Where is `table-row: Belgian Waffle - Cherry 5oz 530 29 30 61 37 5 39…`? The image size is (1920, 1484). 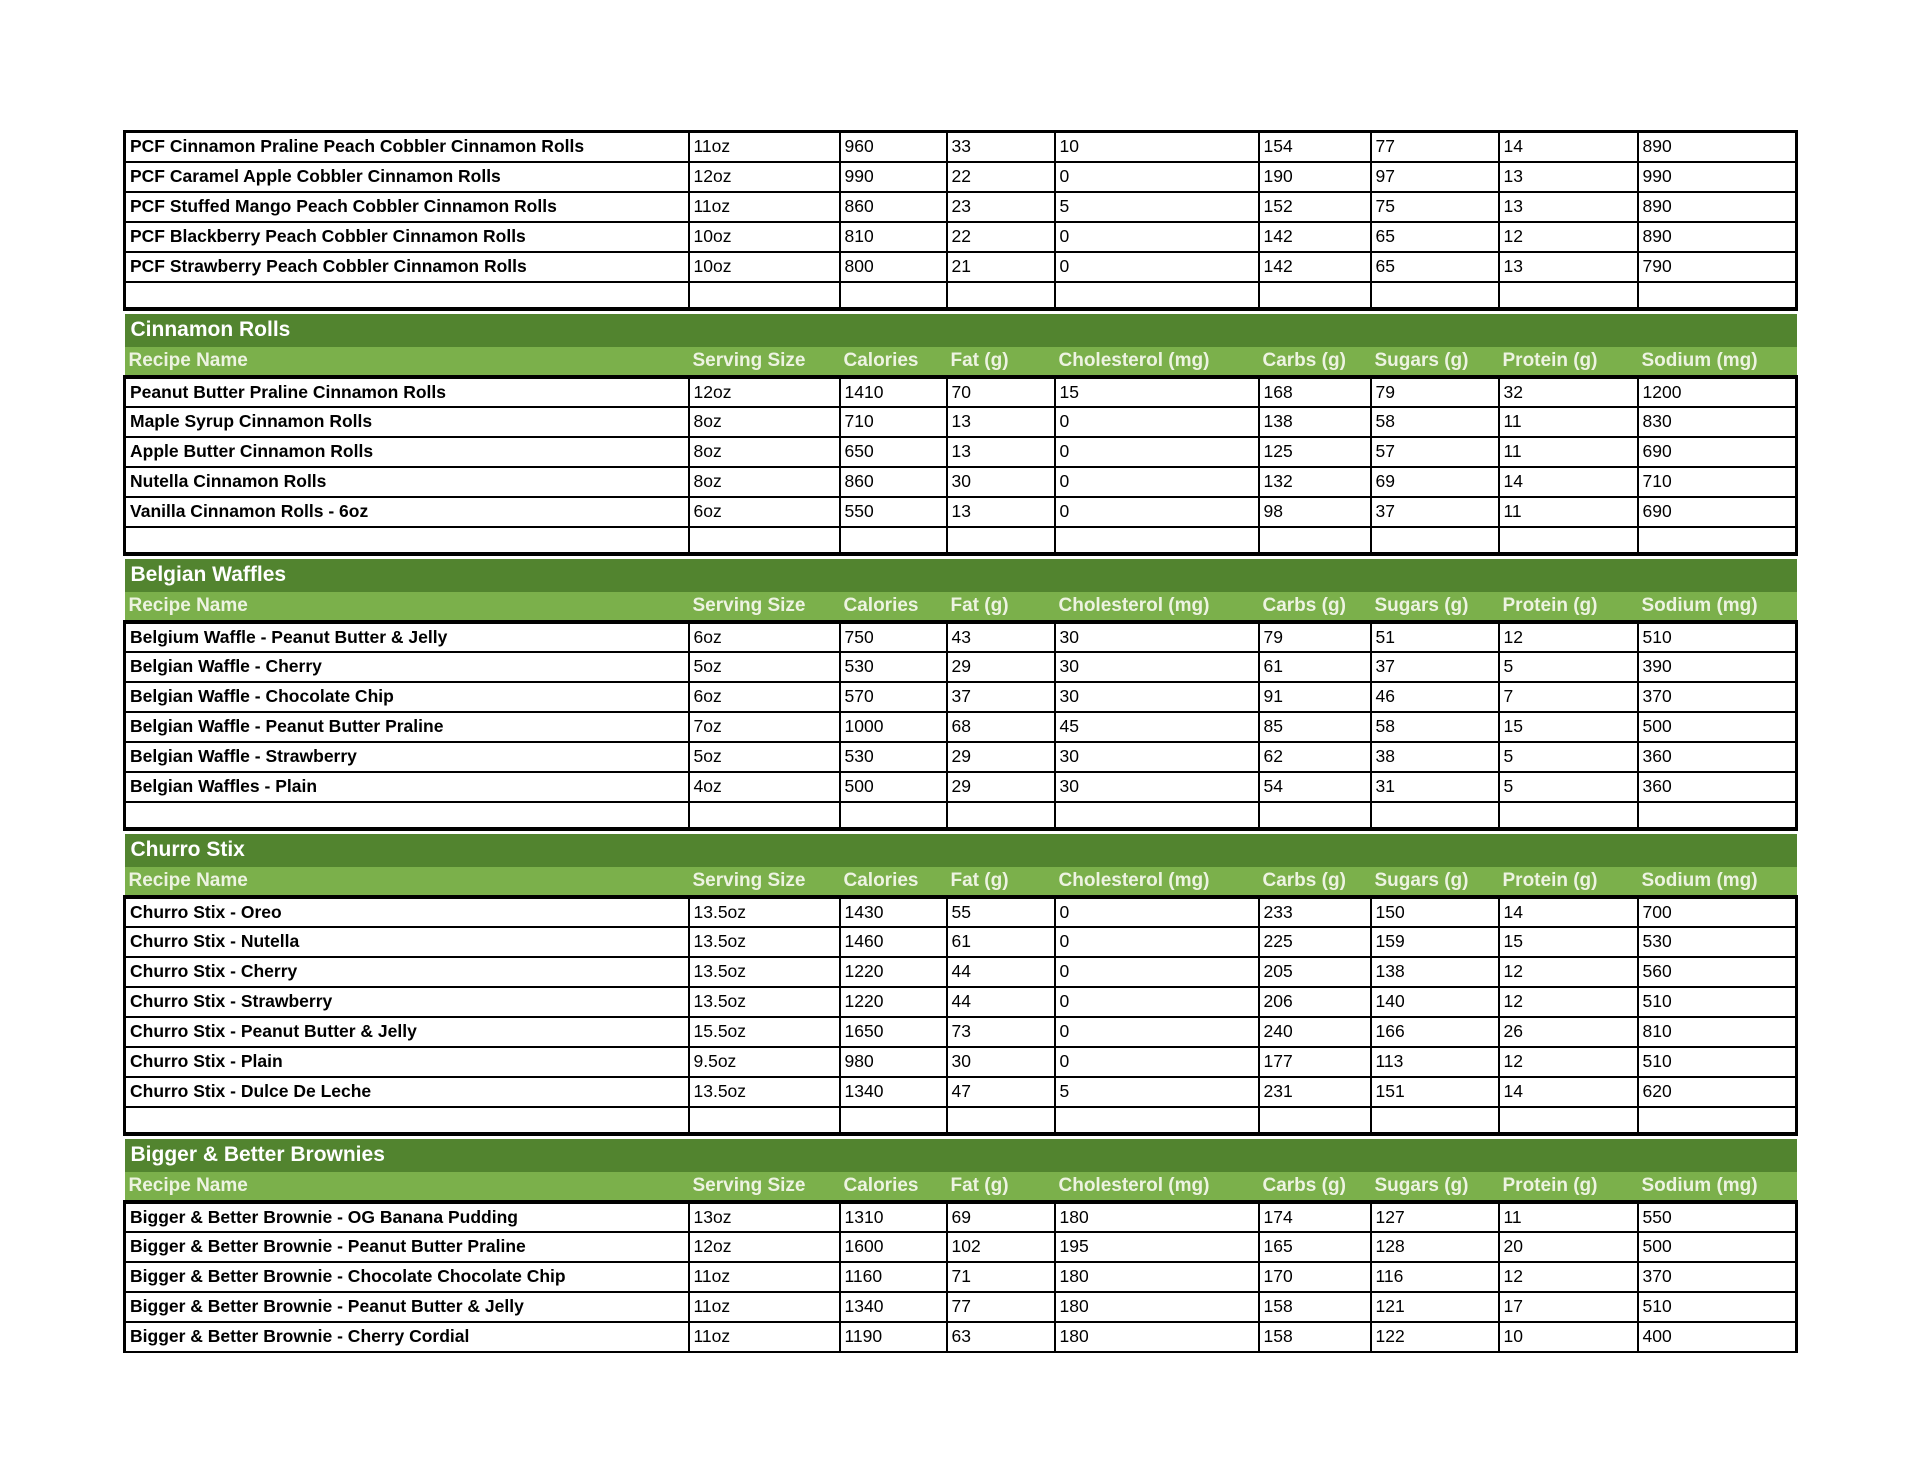 table-row: Belgian Waffle - Cherry 5oz 530 29 30 61 37 5 39… is located at coordinates (961, 666).